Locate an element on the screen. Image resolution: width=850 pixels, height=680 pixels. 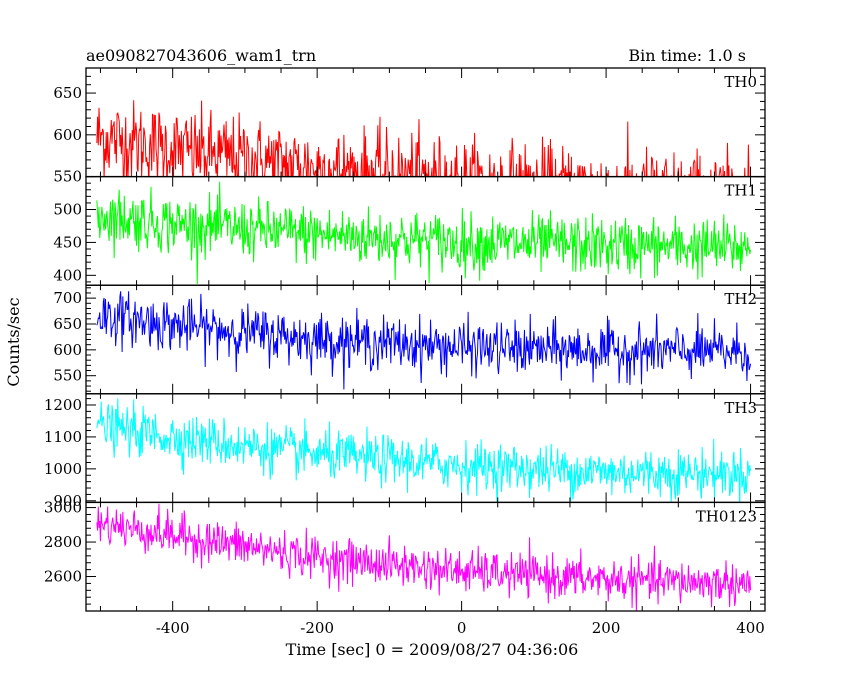
x-tick-label: -400 is located at coordinates (173, 628).